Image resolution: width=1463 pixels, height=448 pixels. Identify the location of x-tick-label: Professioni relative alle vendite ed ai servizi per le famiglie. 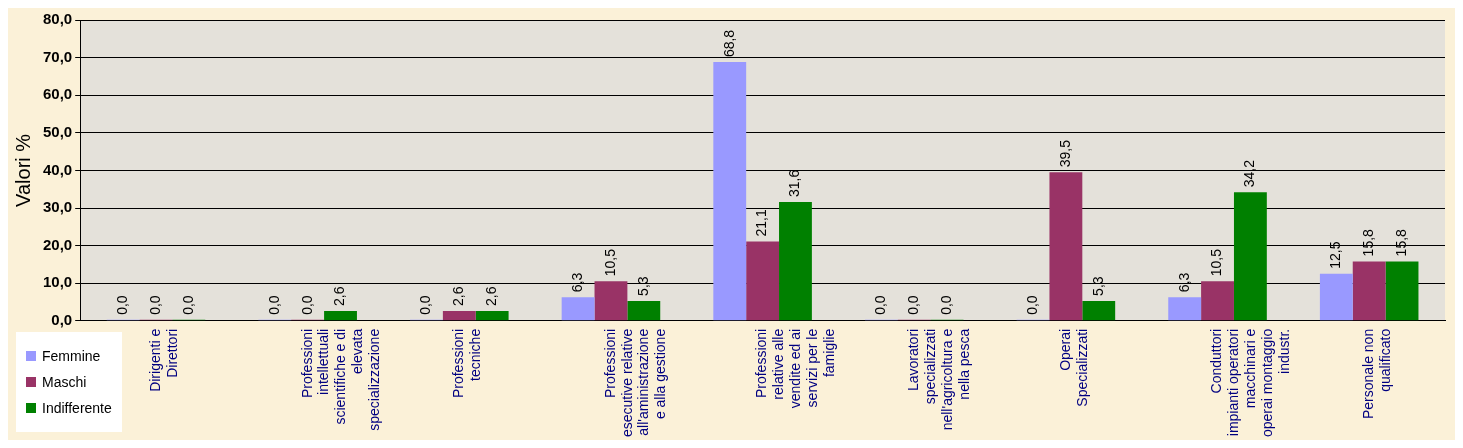
(795, 368).